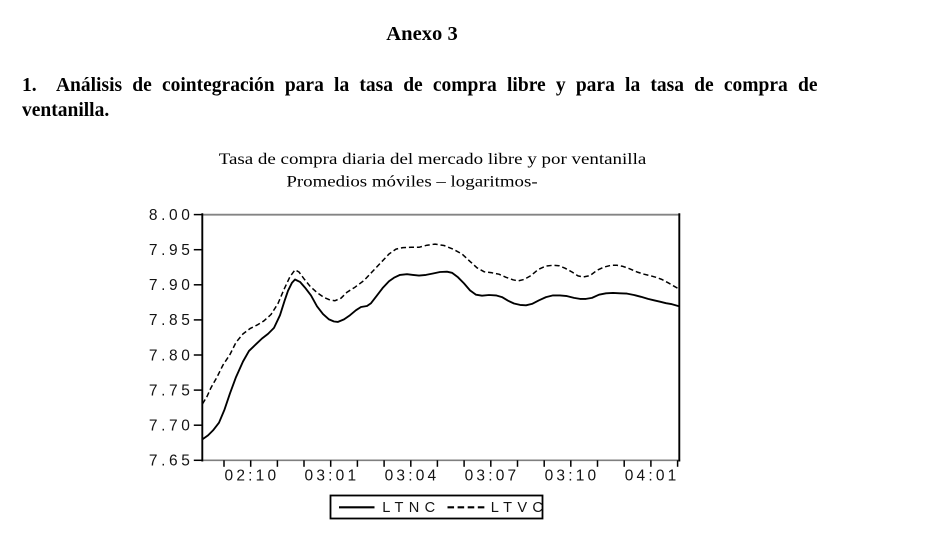  I want to click on svg-text: 03:07, so click(492, 476).